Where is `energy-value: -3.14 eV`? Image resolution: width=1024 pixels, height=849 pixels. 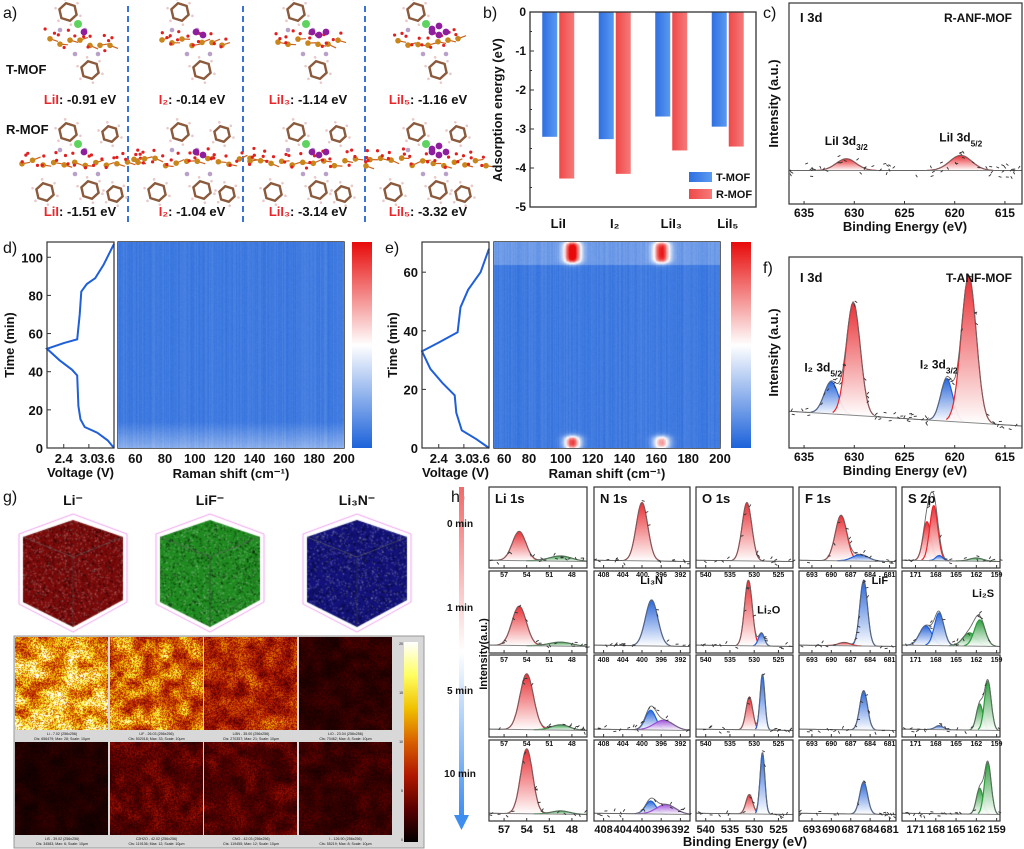 energy-value: -3.14 eV is located at coordinates (322, 211).